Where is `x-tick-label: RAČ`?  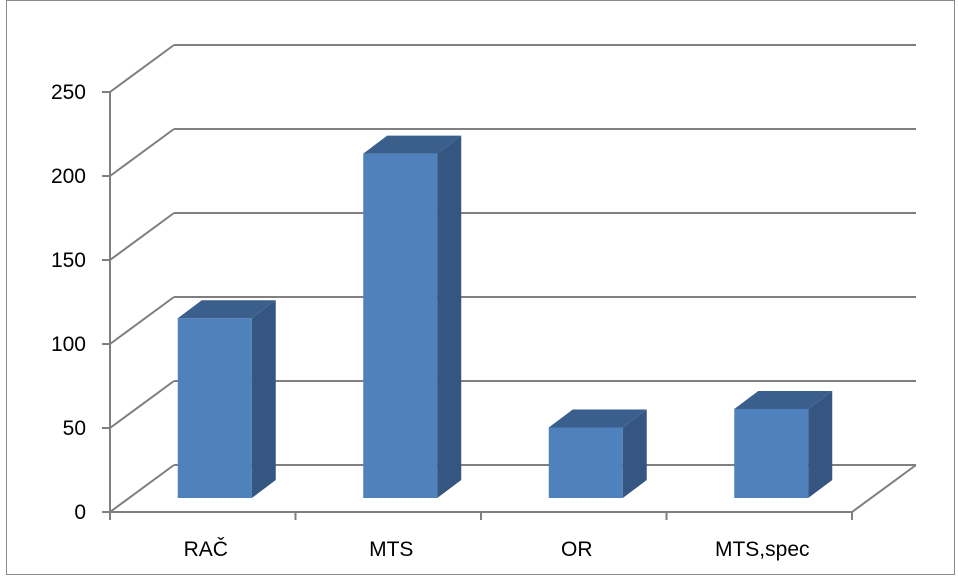
x-tick-label: RAČ is located at coordinates (206, 549).